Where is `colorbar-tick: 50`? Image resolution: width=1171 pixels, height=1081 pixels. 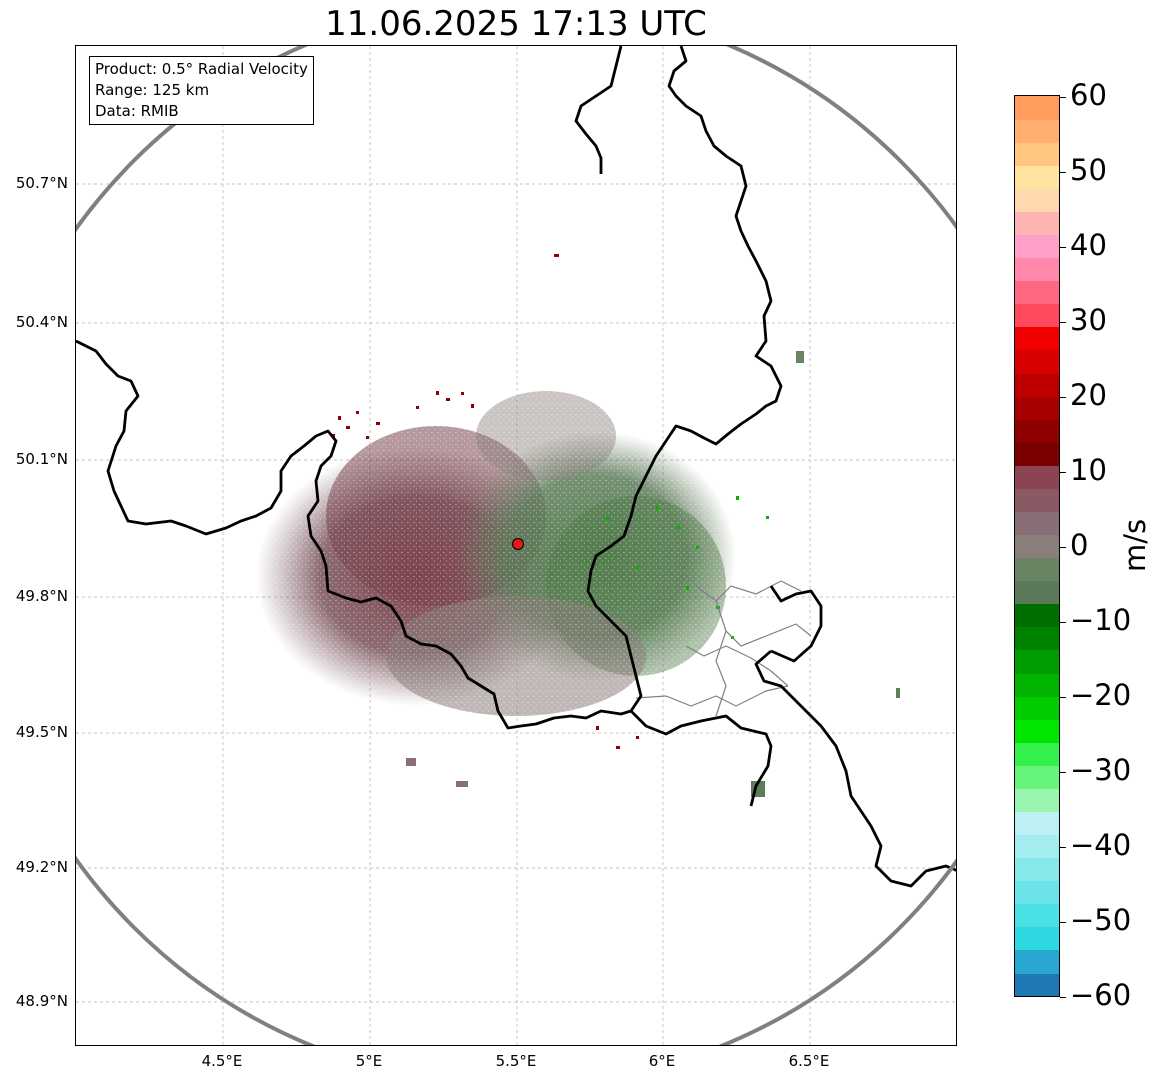
colorbar-tick: 50 is located at coordinates (1083, 170).